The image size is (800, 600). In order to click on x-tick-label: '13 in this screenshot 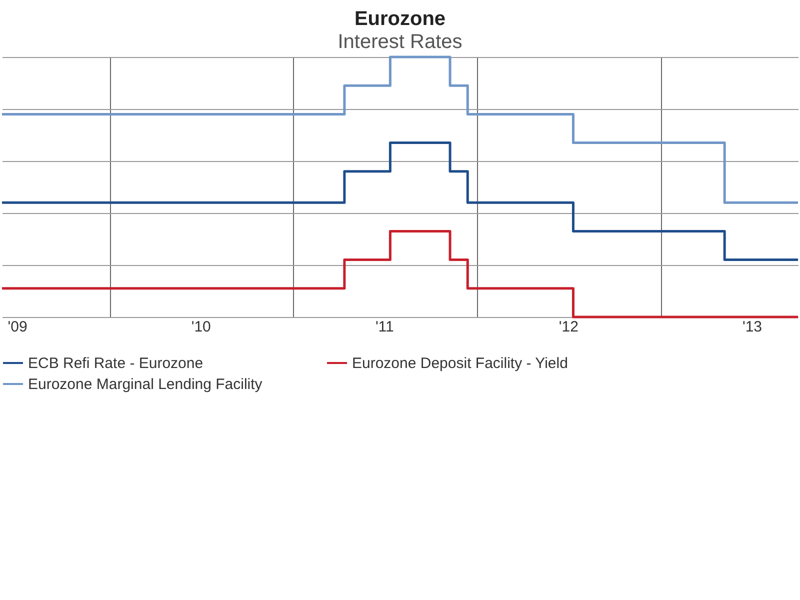, I will do `click(752, 327)`.